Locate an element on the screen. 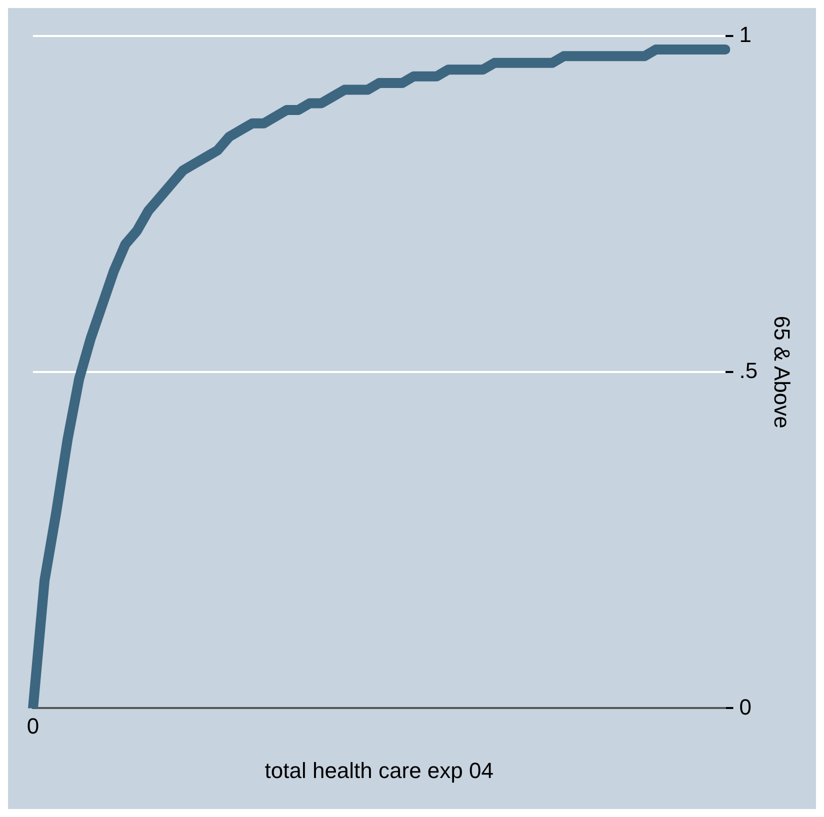 The image size is (824, 817). y-tick-label: 0 is located at coordinates (745, 707).